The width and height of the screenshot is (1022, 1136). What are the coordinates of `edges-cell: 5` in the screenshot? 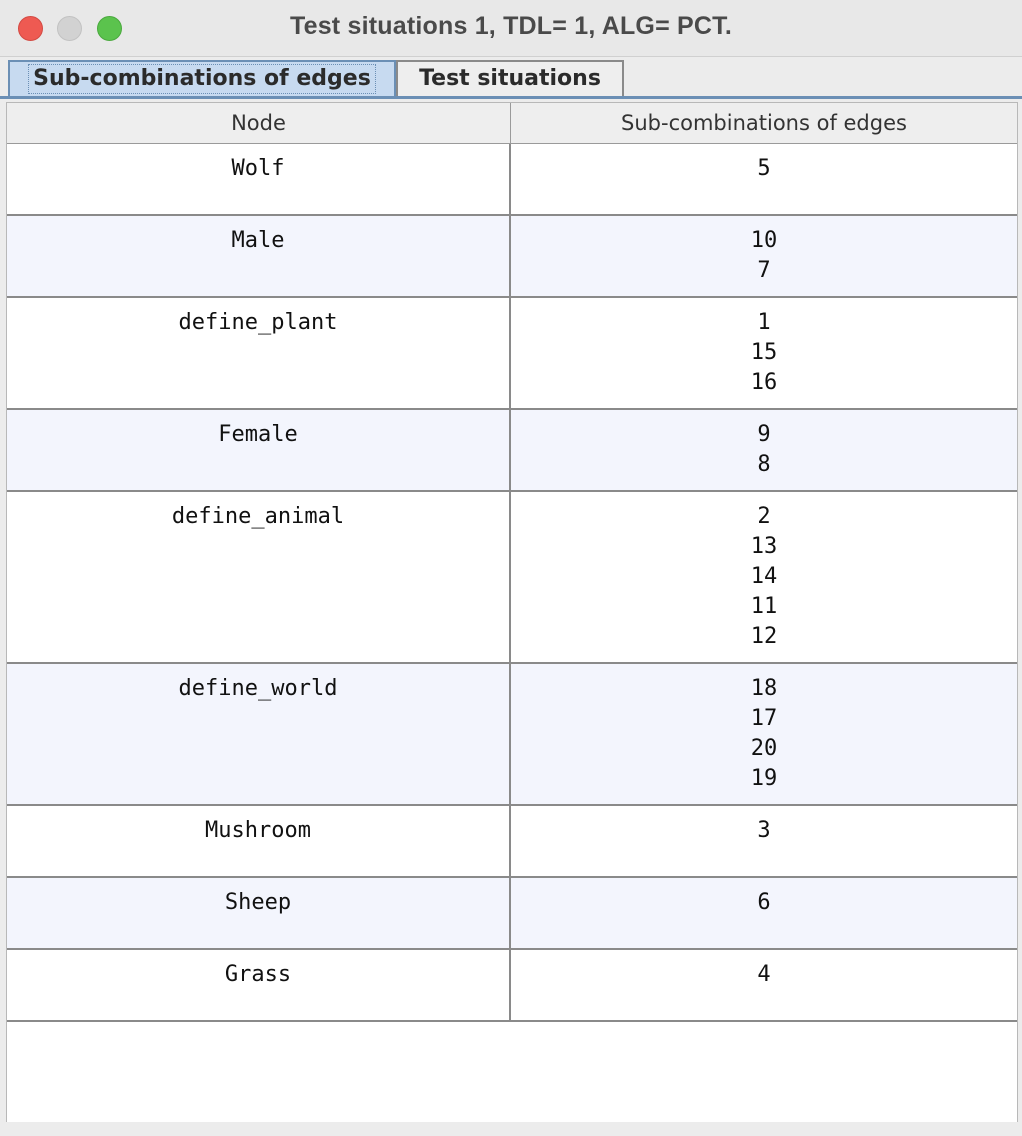 It's located at (764, 179).